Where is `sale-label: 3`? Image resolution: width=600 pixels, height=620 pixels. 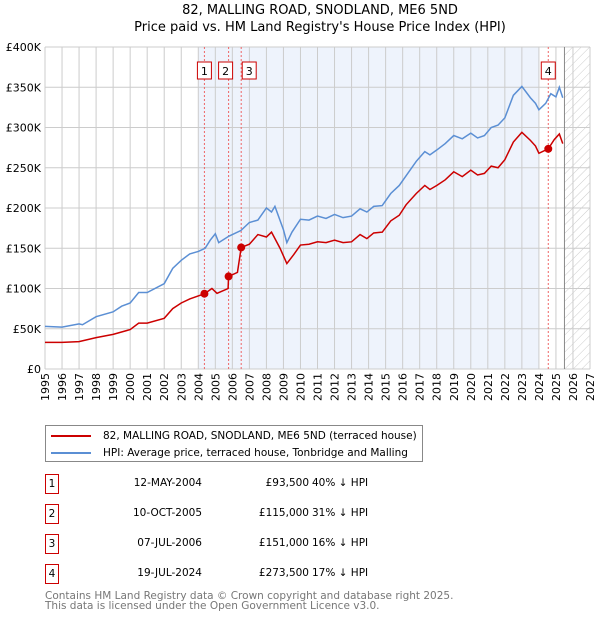
sale-label: 3 is located at coordinates (249, 71).